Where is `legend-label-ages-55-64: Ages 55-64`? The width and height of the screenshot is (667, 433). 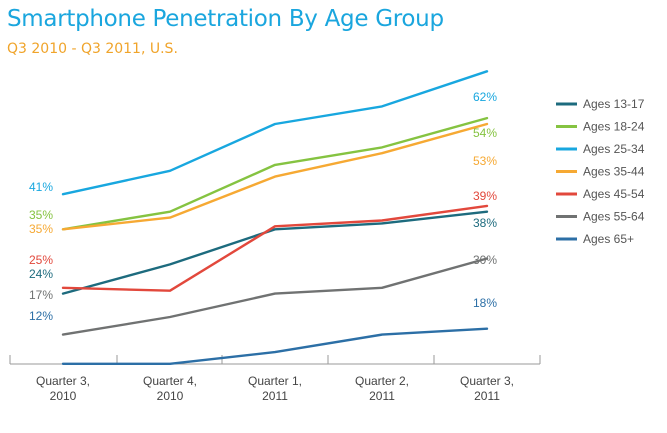 legend-label-ages-55-64: Ages 55-64 is located at coordinates (614, 217).